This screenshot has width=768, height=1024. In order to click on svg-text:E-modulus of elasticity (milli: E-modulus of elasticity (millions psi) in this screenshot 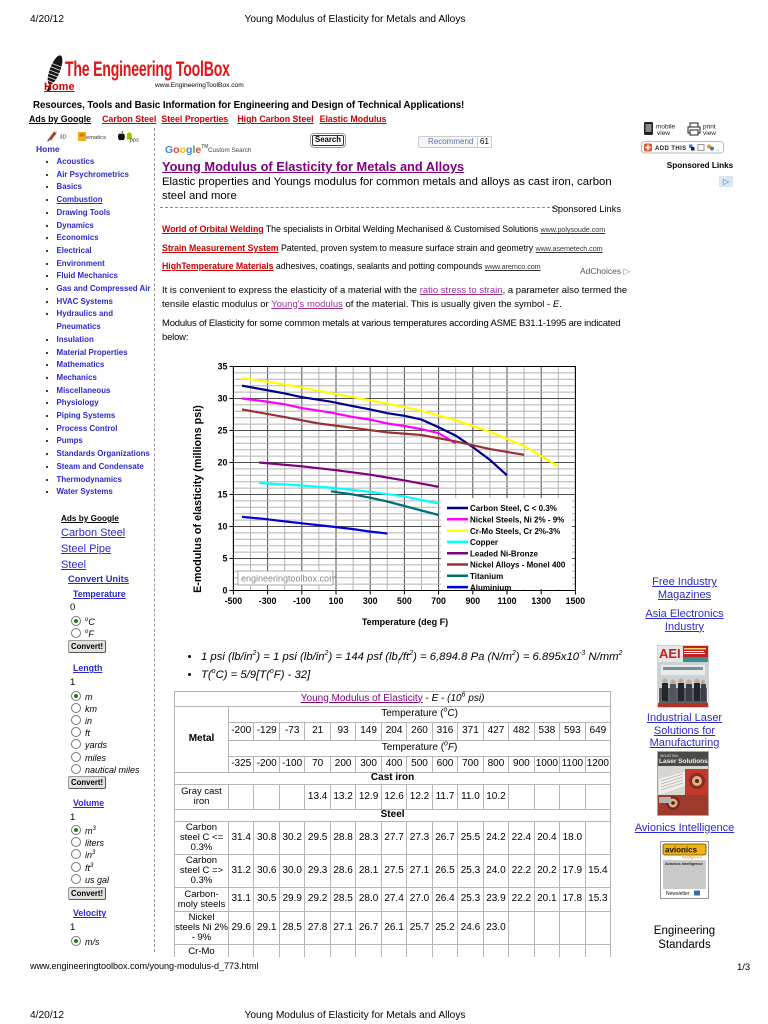, I will do `click(198, 499)`.